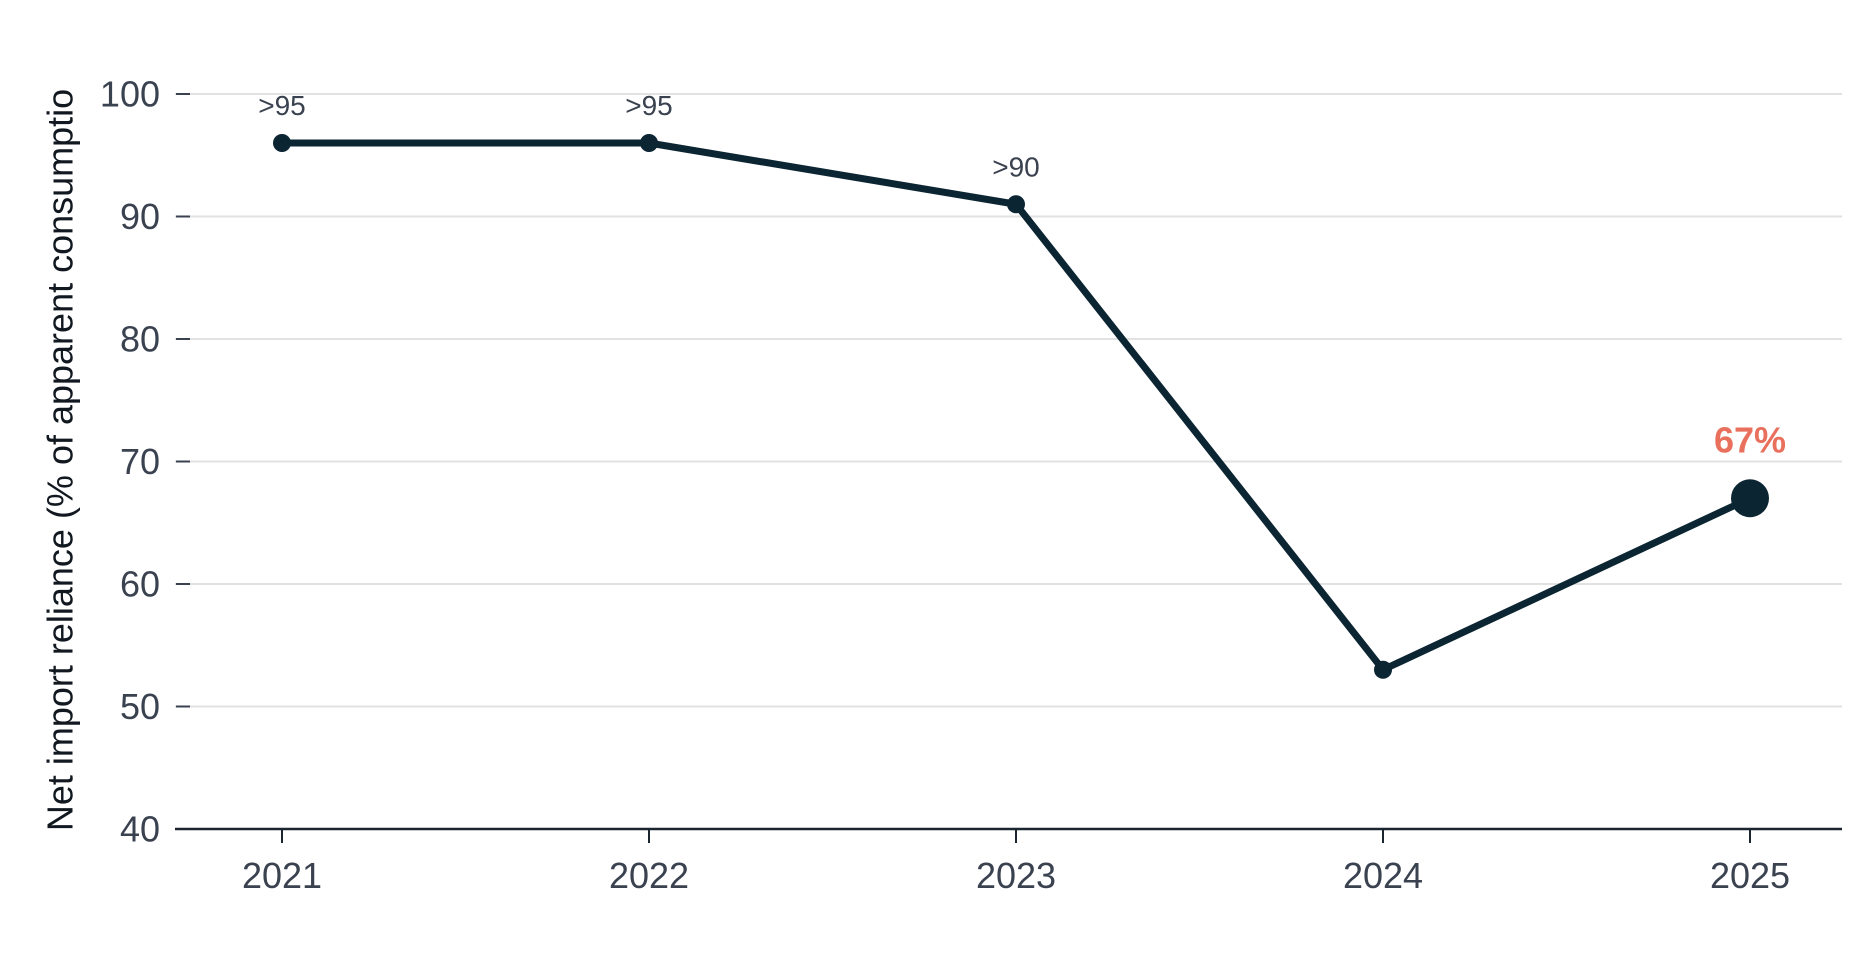 The height and width of the screenshot is (968, 1863). I want to click on x-tick-label: 2023, so click(1016, 875).